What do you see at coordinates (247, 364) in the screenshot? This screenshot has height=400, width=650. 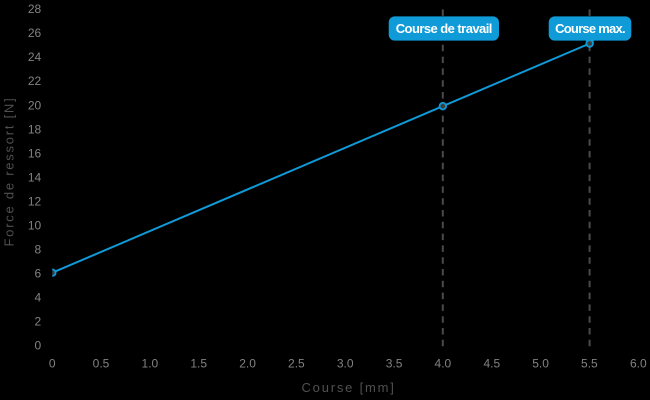 I see `svg-text: 2.0` at bounding box center [247, 364].